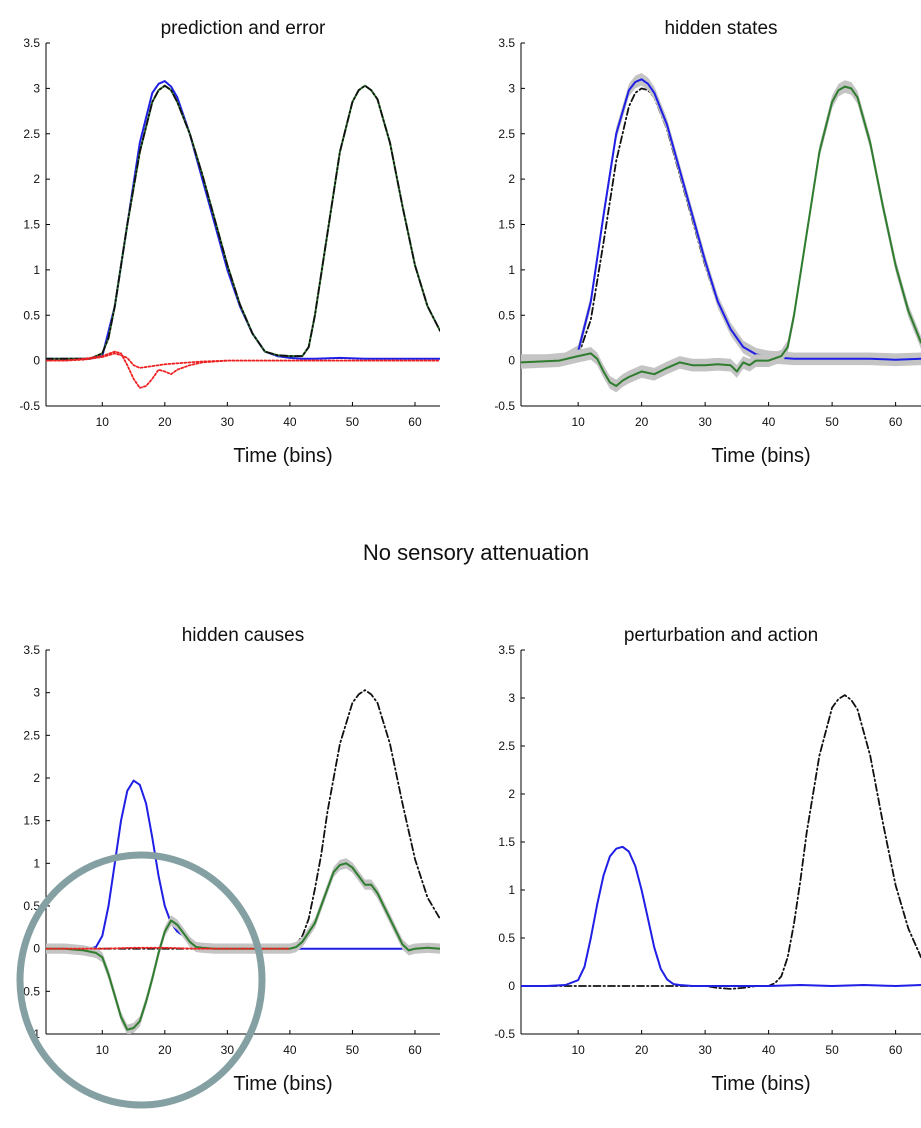 This screenshot has width=921, height=1128. What do you see at coordinates (243, 635) in the screenshot?
I see `chart-title: hidden causes` at bounding box center [243, 635].